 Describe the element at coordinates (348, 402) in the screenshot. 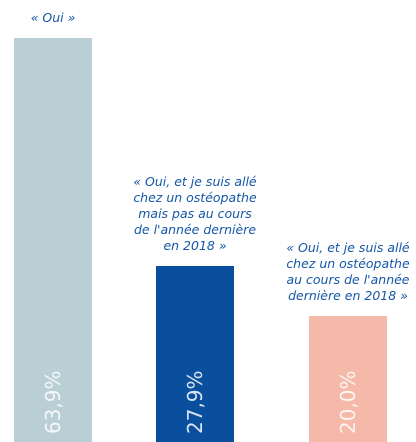

I see `value-label: 20,0%` at that location.